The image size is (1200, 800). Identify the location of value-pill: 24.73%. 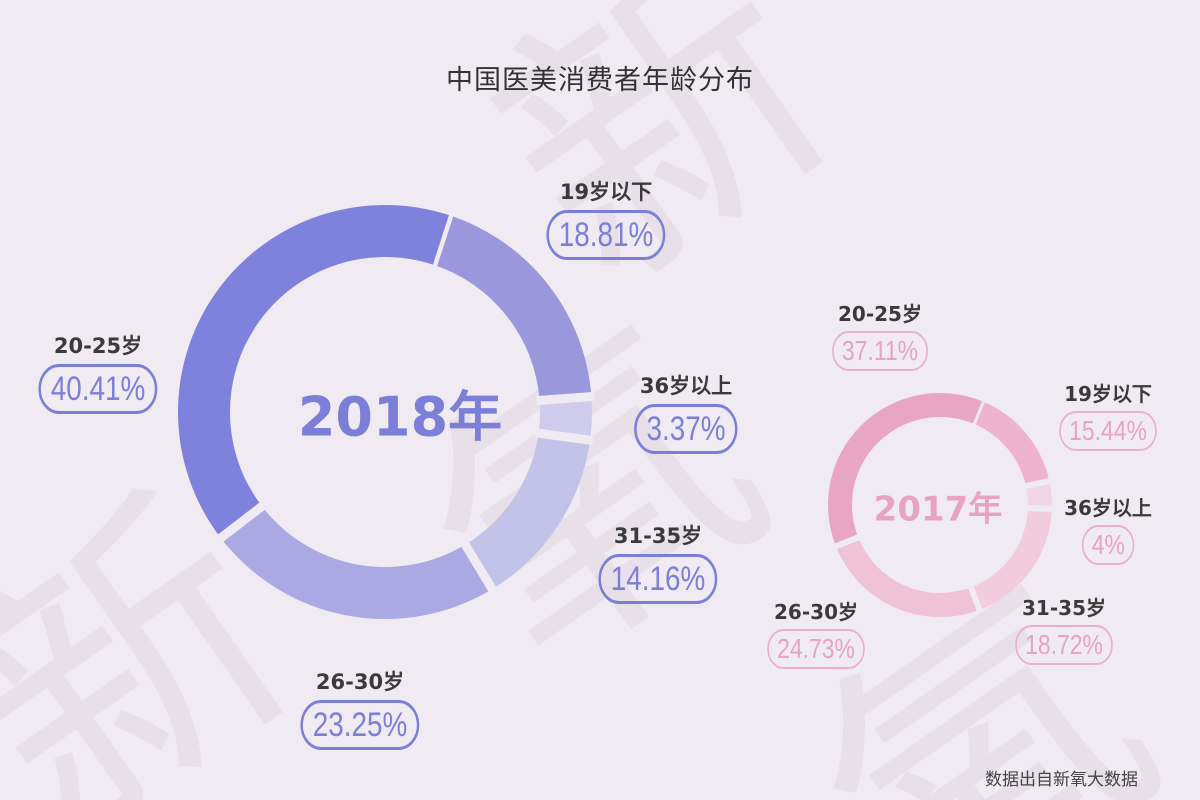
(816, 649).